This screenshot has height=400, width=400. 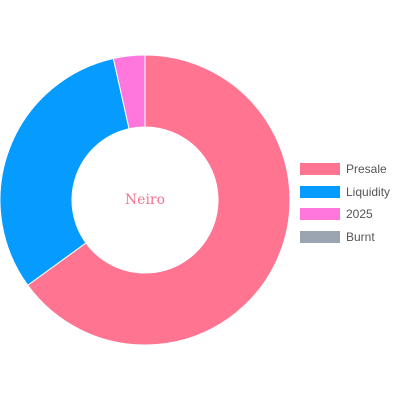 I want to click on legend-swatch-burnt, so click(x=320, y=236).